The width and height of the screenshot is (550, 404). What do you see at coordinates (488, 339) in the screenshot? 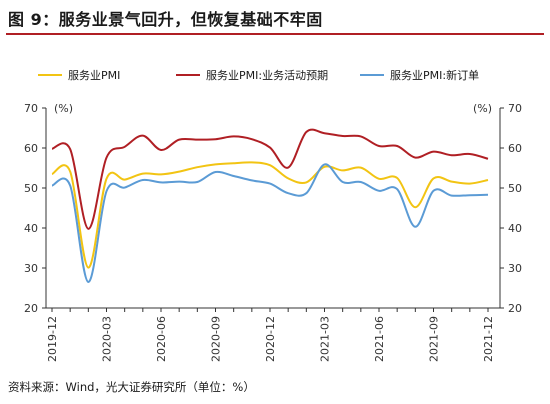
I see `x-tick-label: 2021-12` at bounding box center [488, 339].